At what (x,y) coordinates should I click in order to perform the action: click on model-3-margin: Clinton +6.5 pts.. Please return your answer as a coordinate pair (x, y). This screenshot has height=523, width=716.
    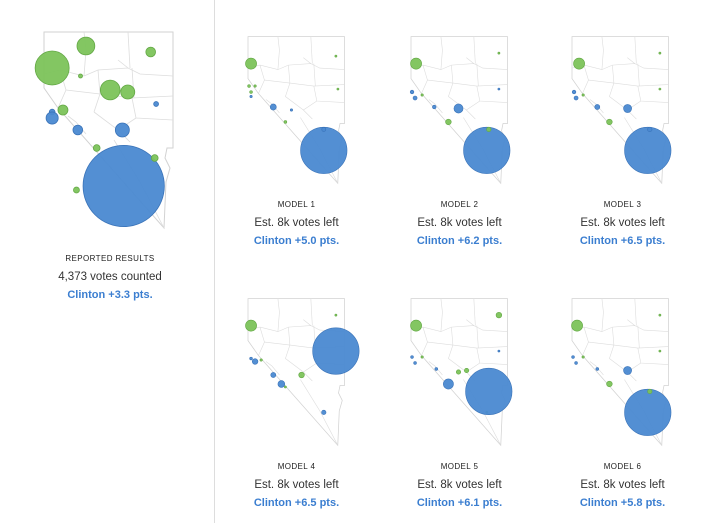
    Looking at the image, I should click on (622, 241).